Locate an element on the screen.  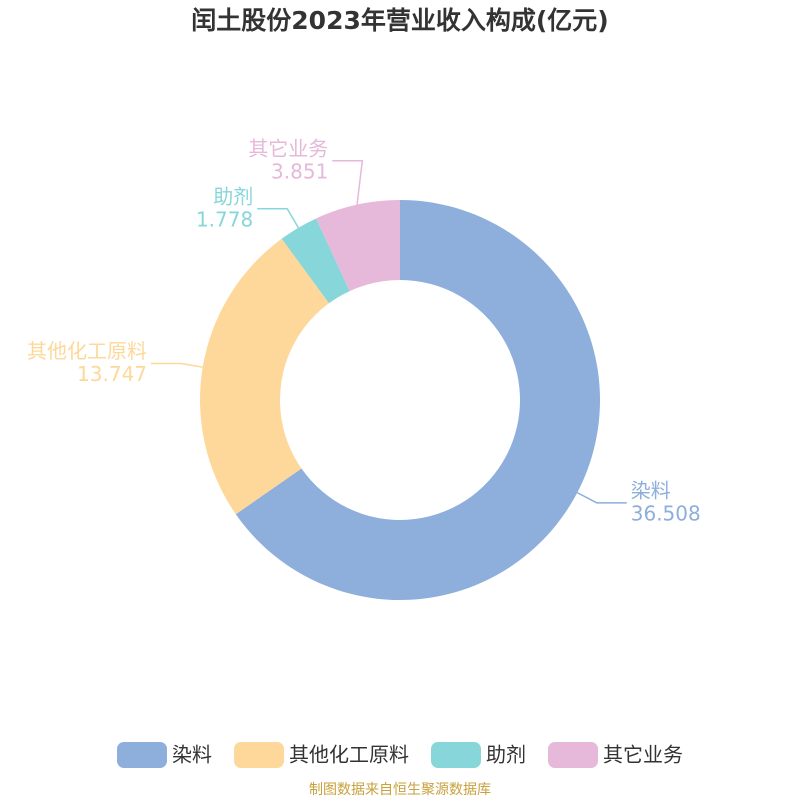
slice-label: 染料 is located at coordinates (651, 490).